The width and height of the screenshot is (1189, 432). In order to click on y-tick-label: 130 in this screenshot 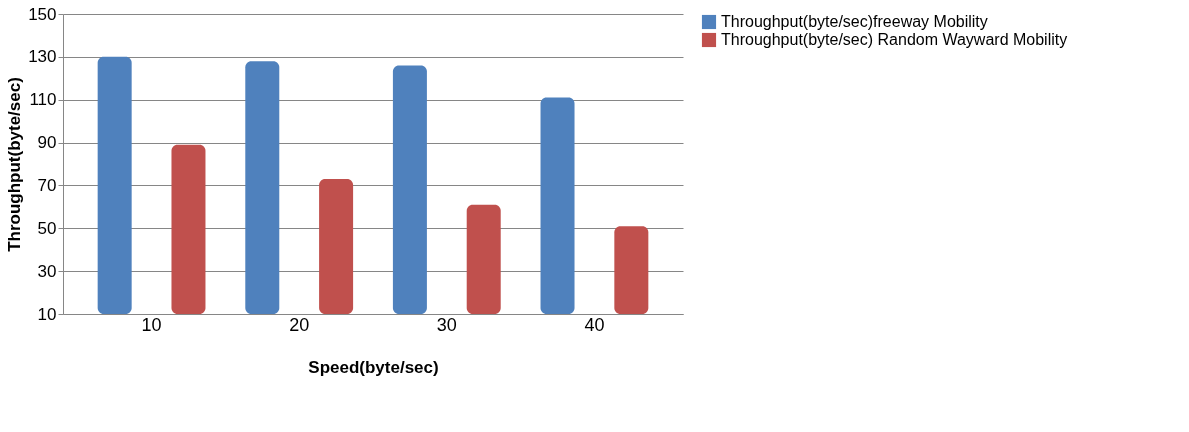, I will do `click(42, 57)`.